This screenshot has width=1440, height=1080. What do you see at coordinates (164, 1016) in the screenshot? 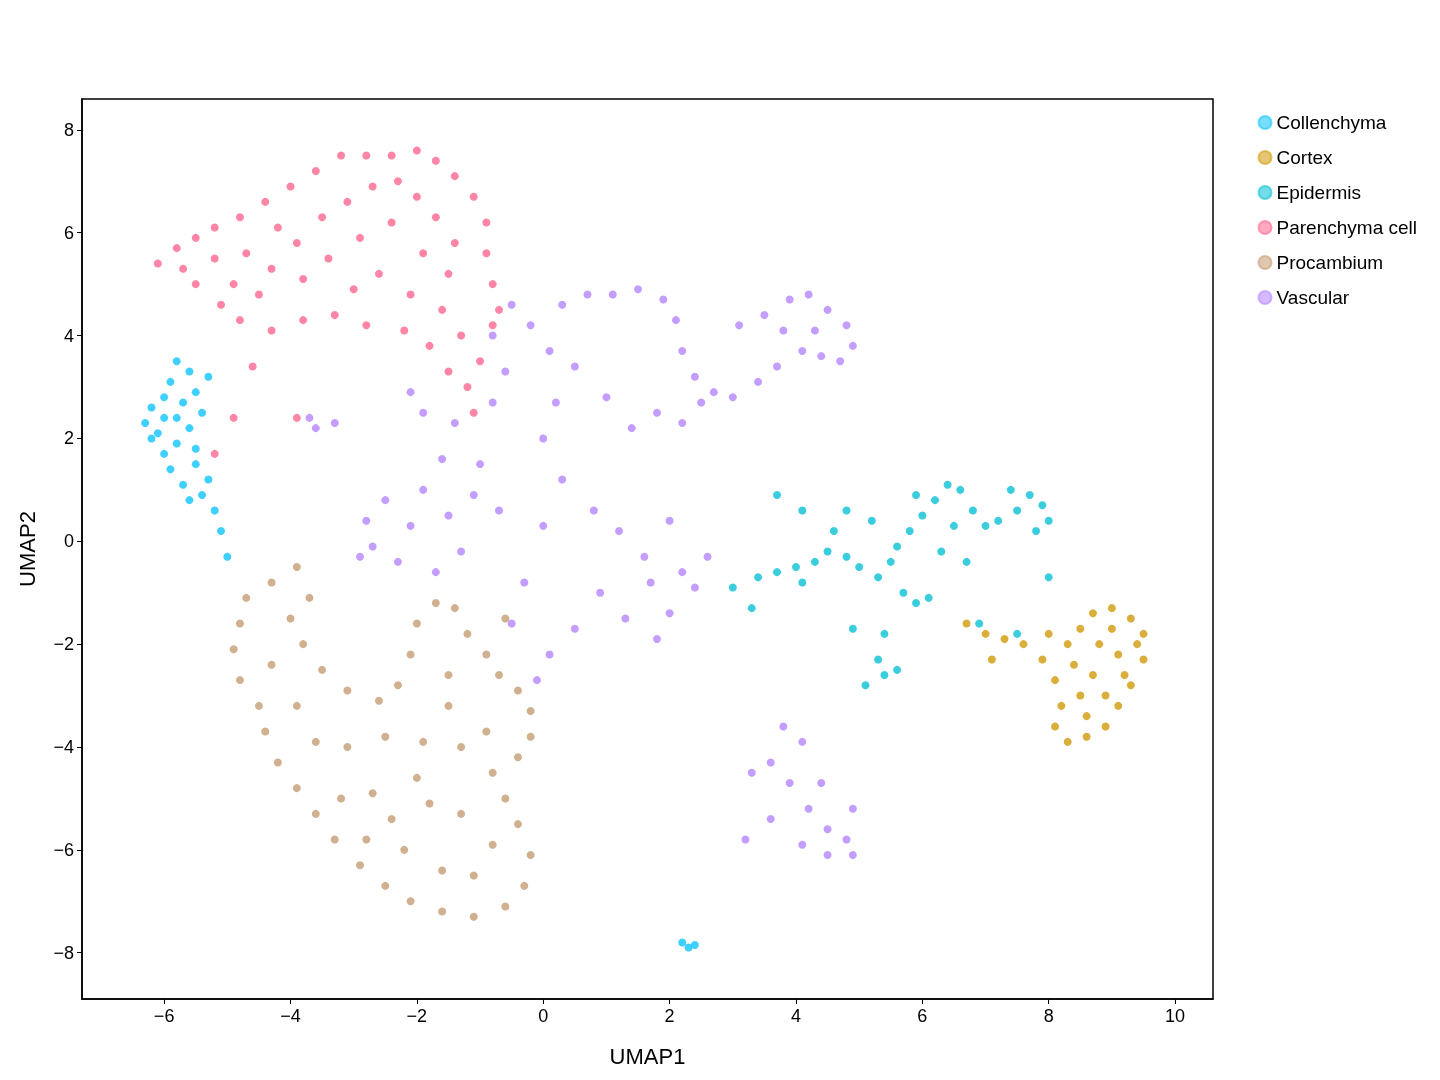
I see `x-tick-label: −6` at bounding box center [164, 1016].